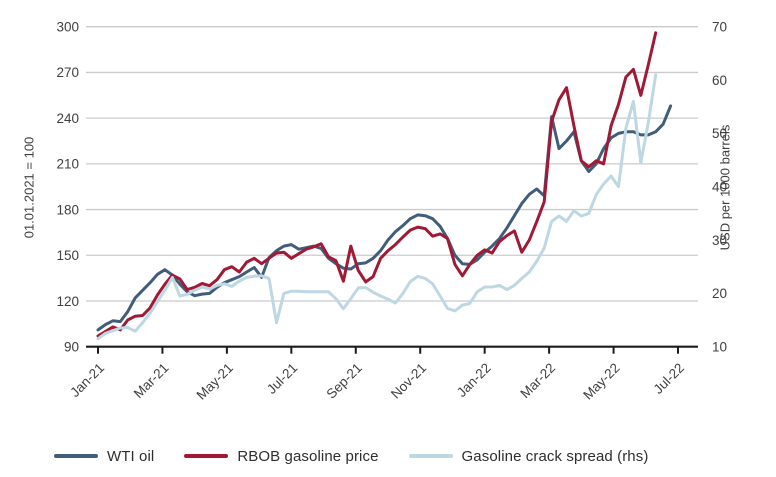  Describe the element at coordinates (76, 456) in the screenshot. I see `wti-line-swatch` at that location.